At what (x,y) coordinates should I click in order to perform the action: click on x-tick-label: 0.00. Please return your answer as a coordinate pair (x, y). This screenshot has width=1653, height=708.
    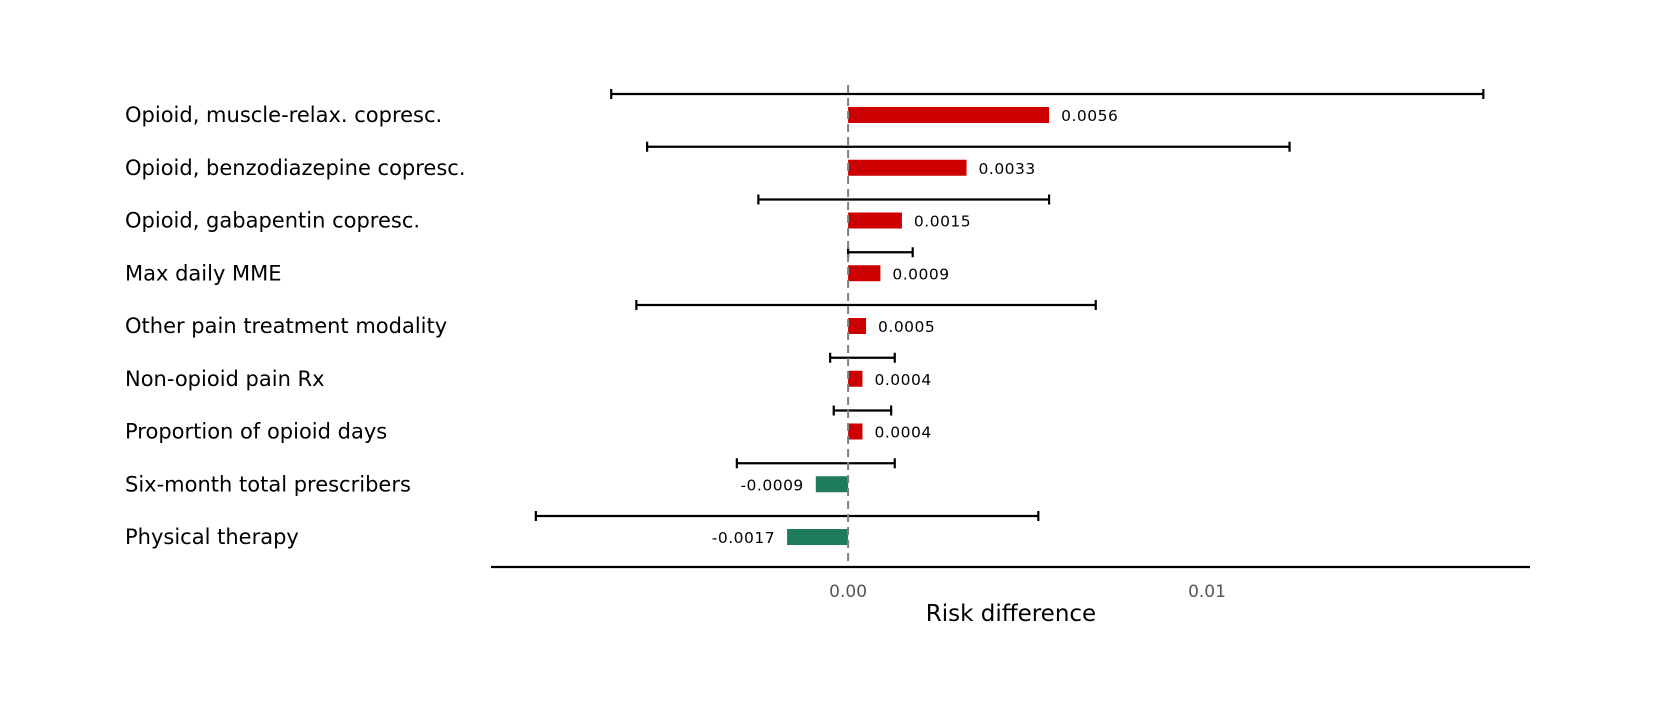
    Looking at the image, I should click on (848, 592).